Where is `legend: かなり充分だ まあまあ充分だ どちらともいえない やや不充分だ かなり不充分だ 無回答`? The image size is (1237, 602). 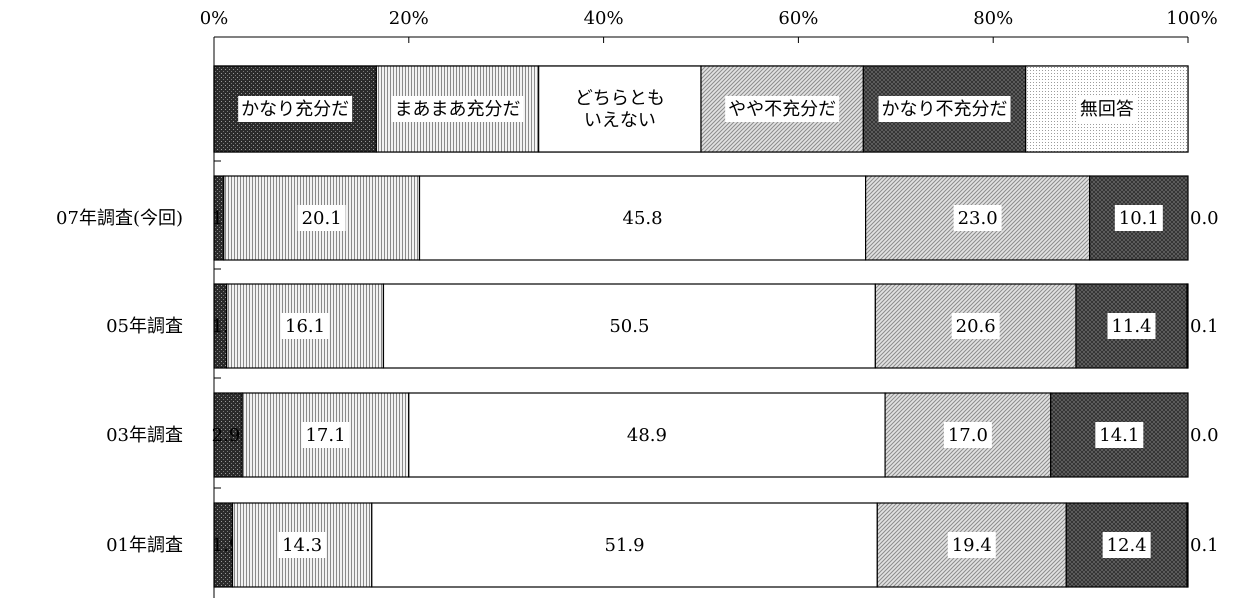
legend: かなり充分だ まあまあ充分だ どちらともいえない やや不充分だ かなり不充分だ 無回答 is located at coordinates (701, 109).